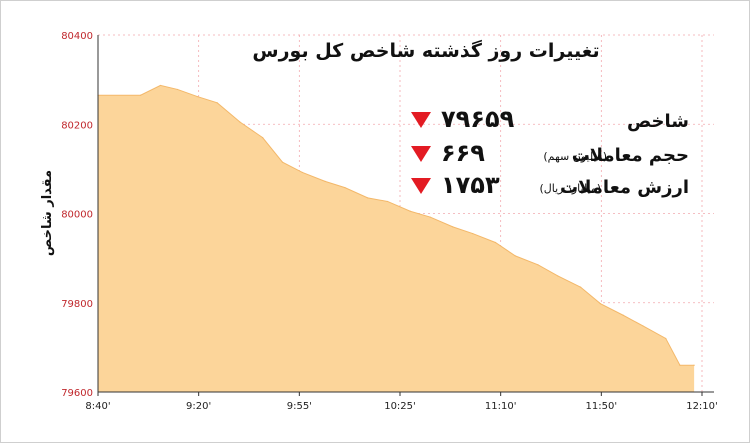 The image size is (750, 444). I want to click on x-tick-label: 8:40', so click(97, 406).